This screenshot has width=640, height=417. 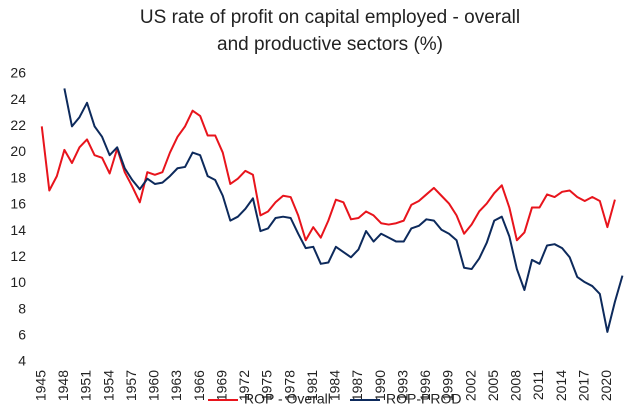 What do you see at coordinates (63, 385) in the screenshot?
I see `x-tick-label: 1948` at bounding box center [63, 385].